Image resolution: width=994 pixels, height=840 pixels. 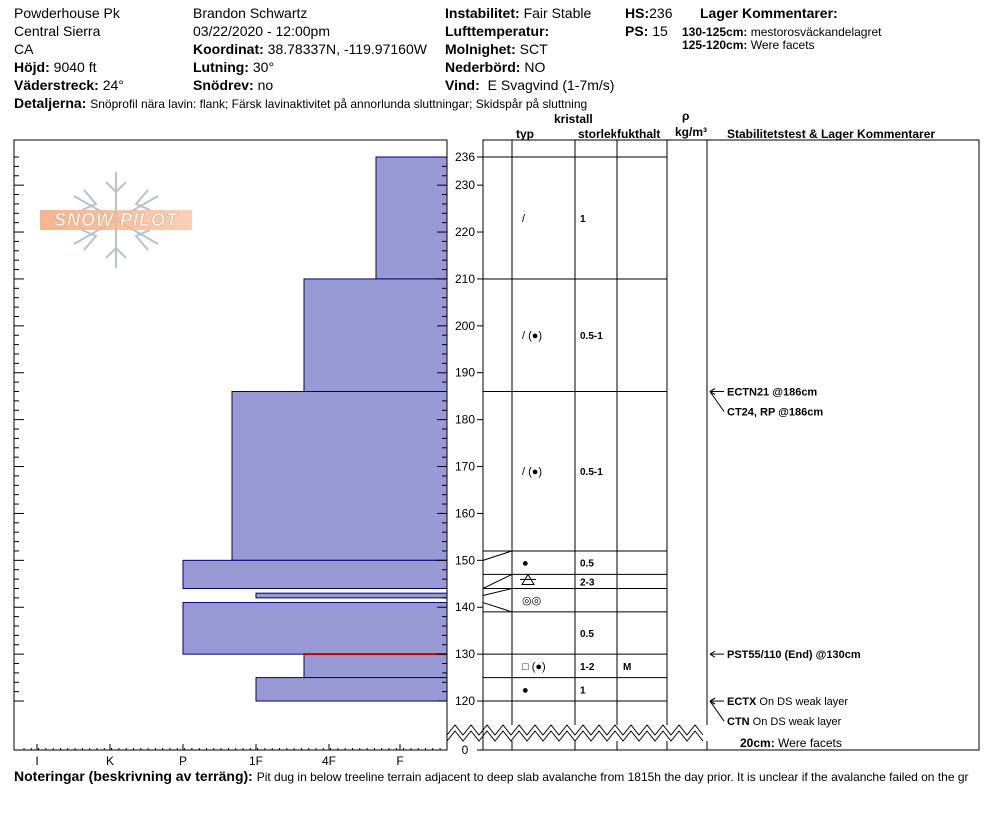 I want to click on instability-value: Fair Stable, so click(x=557, y=13).